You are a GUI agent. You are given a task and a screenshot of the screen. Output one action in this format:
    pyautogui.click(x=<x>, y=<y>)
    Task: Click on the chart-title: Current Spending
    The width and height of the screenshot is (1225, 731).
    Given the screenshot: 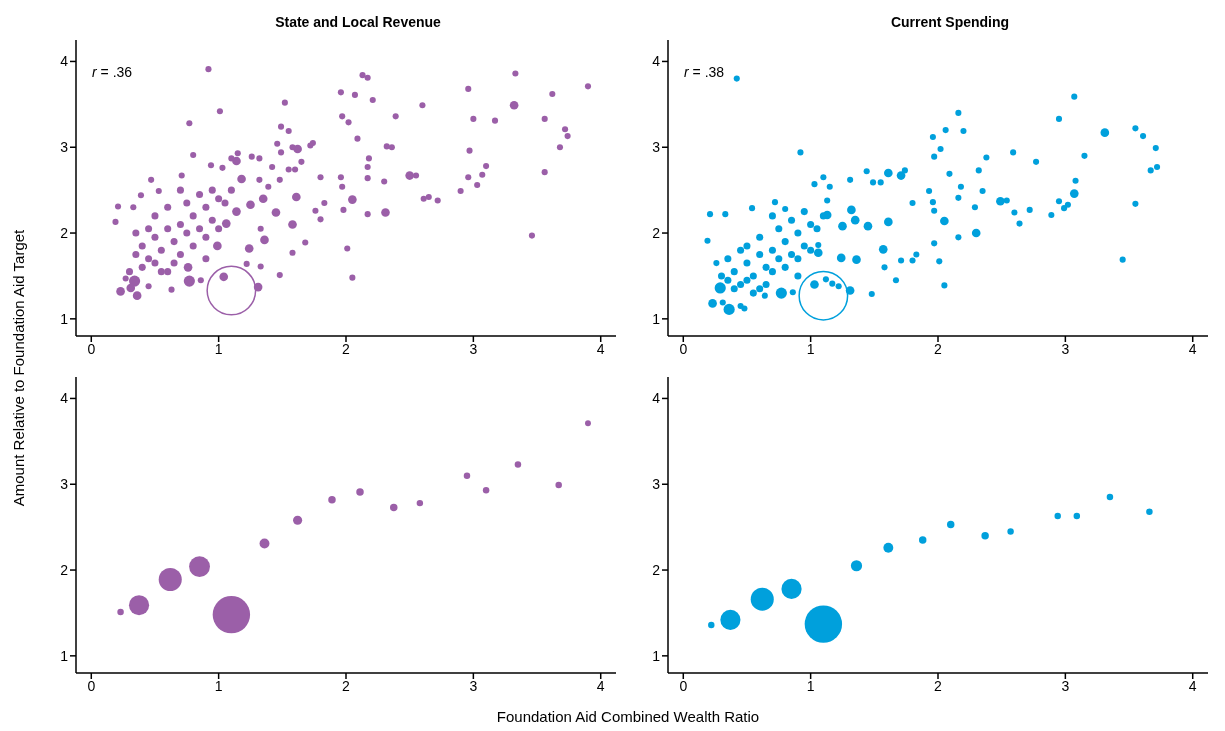 What is the action you would take?
    pyautogui.click(x=950, y=22)
    